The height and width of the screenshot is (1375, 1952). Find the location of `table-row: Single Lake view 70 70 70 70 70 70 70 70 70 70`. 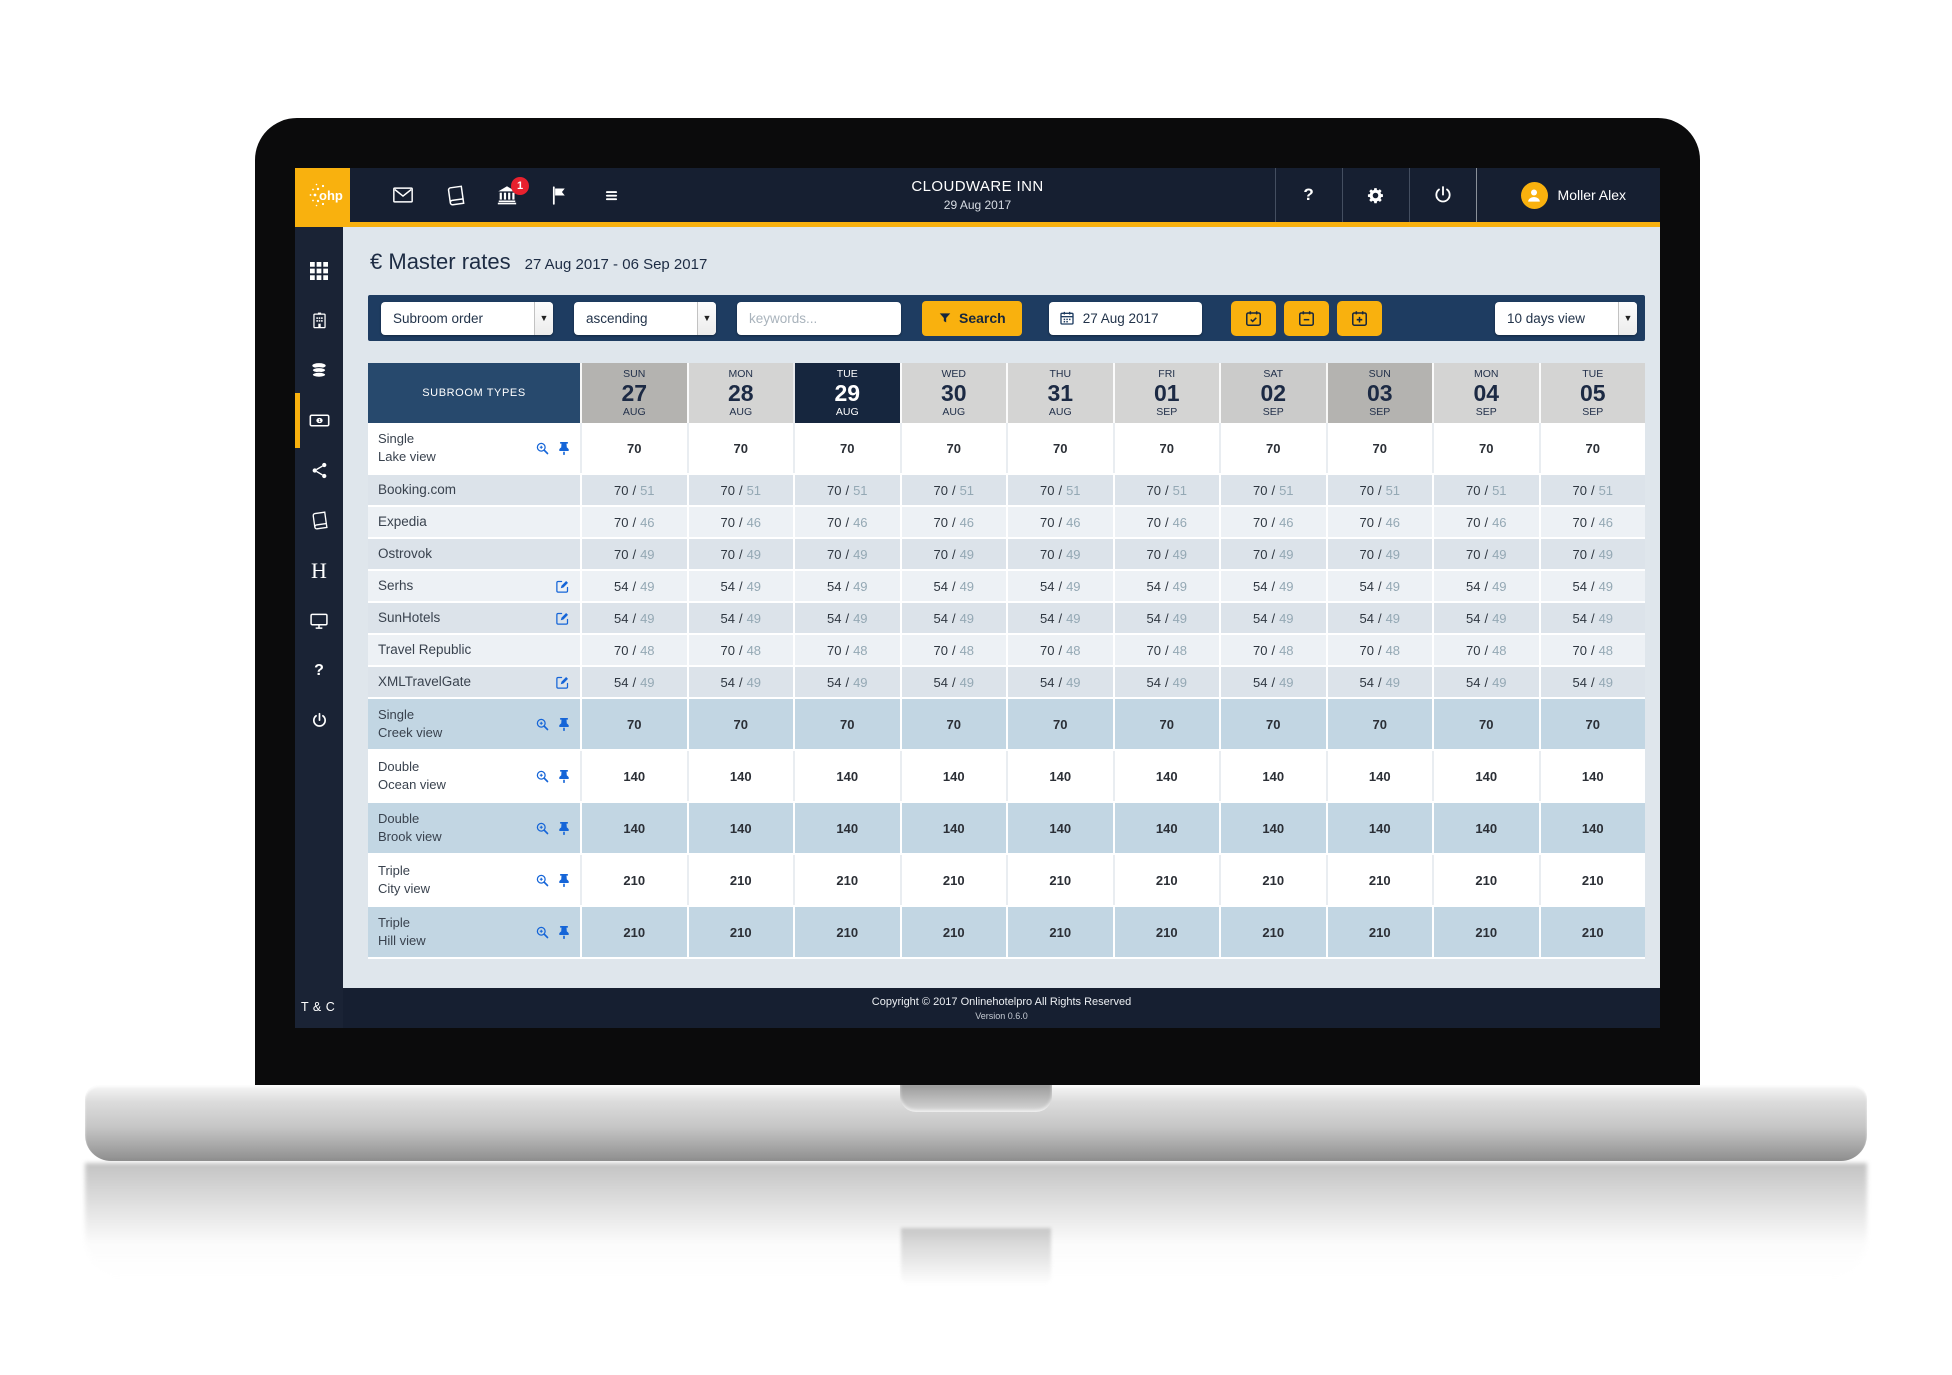

table-row: Single Lake view 70 70 70 70 70 70 70 70 70 70 is located at coordinates (1006, 449).